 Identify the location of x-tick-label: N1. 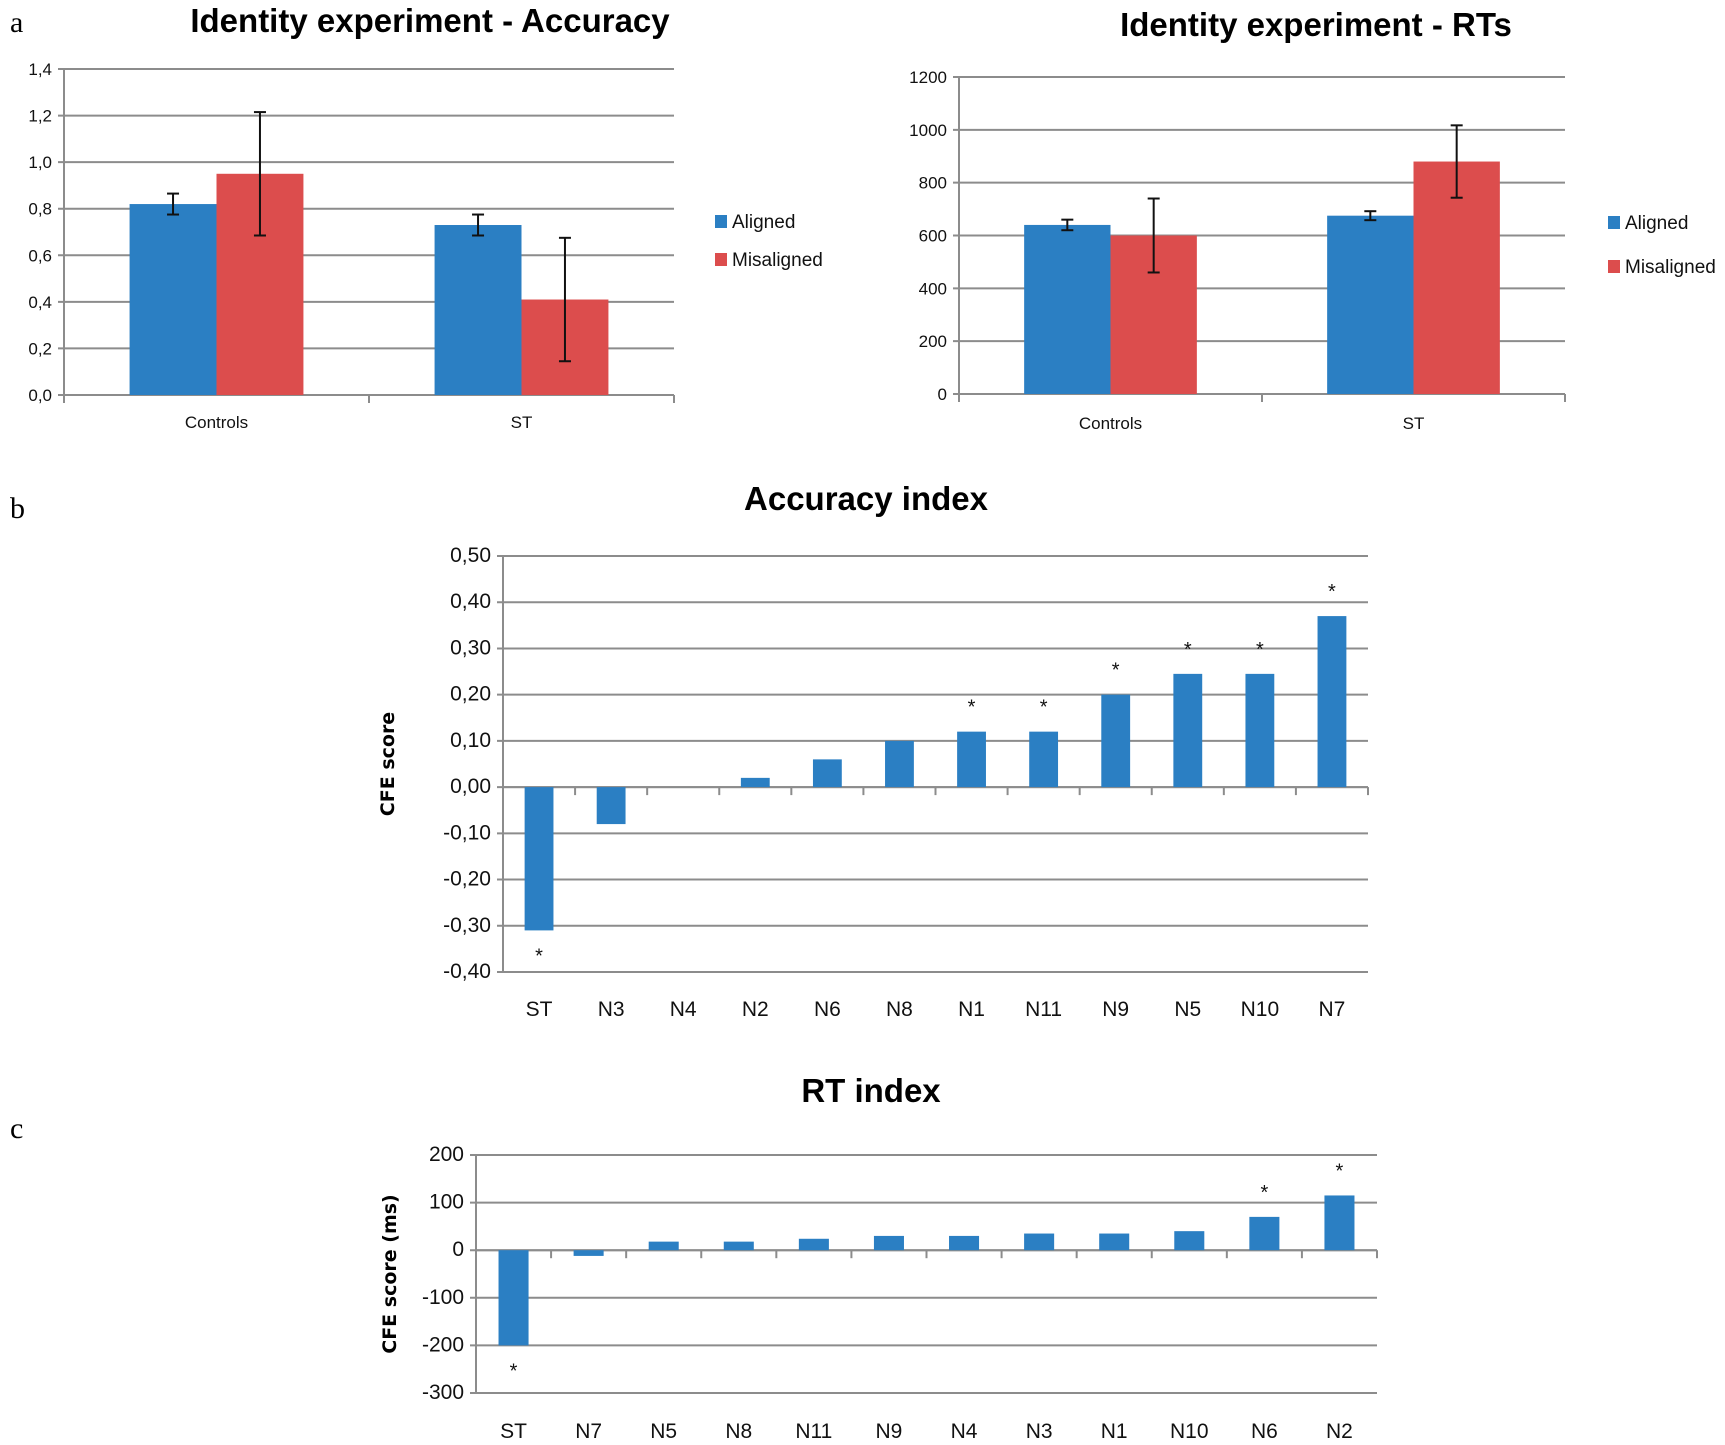
(971, 1009).